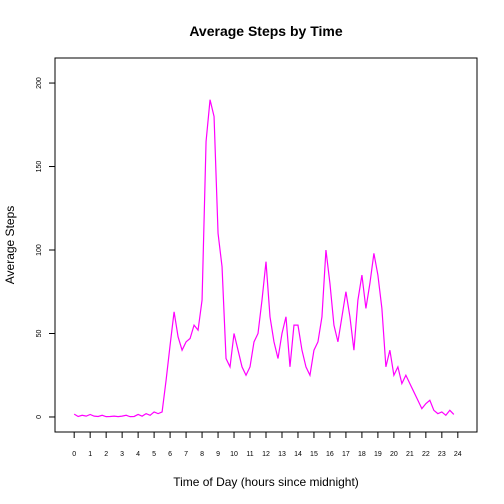  Describe the element at coordinates (90, 454) in the screenshot. I see `x-tick-label: 1` at that location.